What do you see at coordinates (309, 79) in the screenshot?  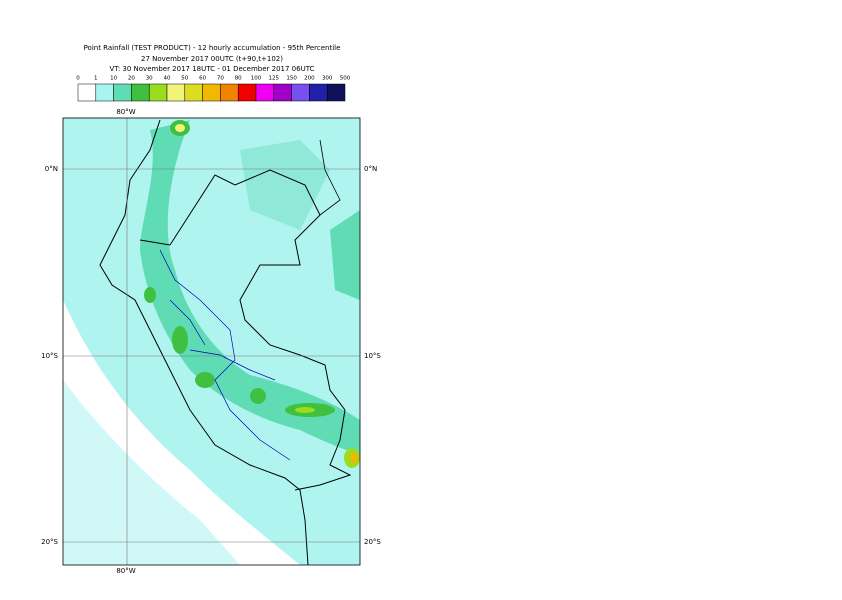 I see `legend-label: 200` at bounding box center [309, 79].